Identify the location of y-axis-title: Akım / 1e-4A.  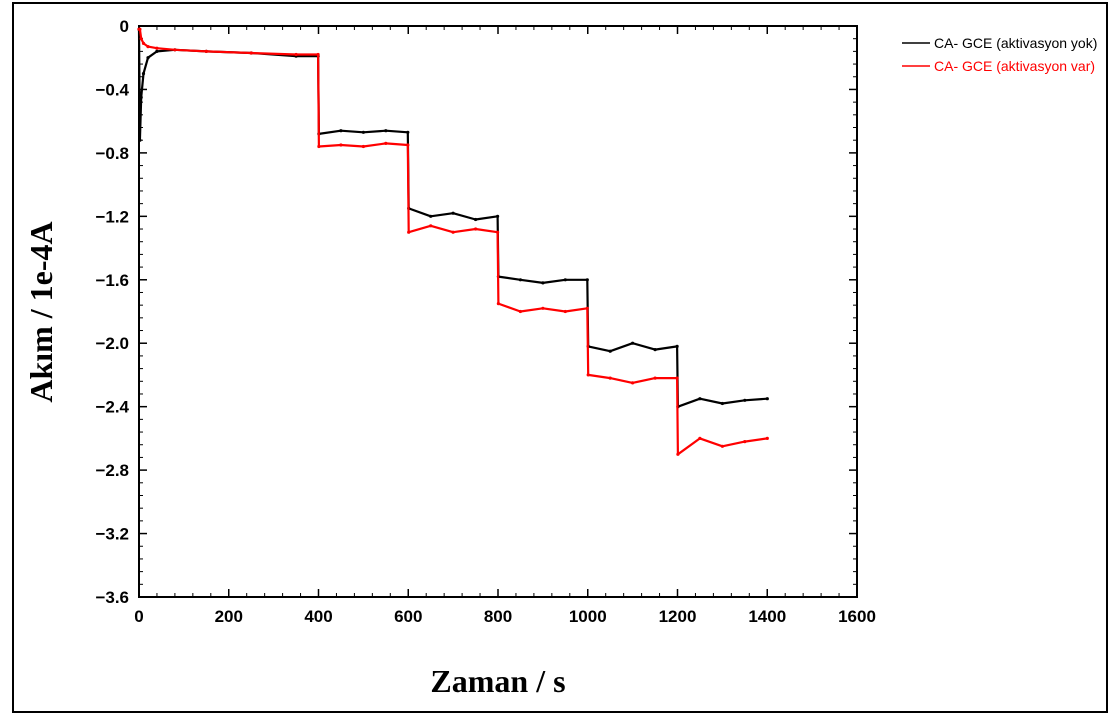
(41, 311).